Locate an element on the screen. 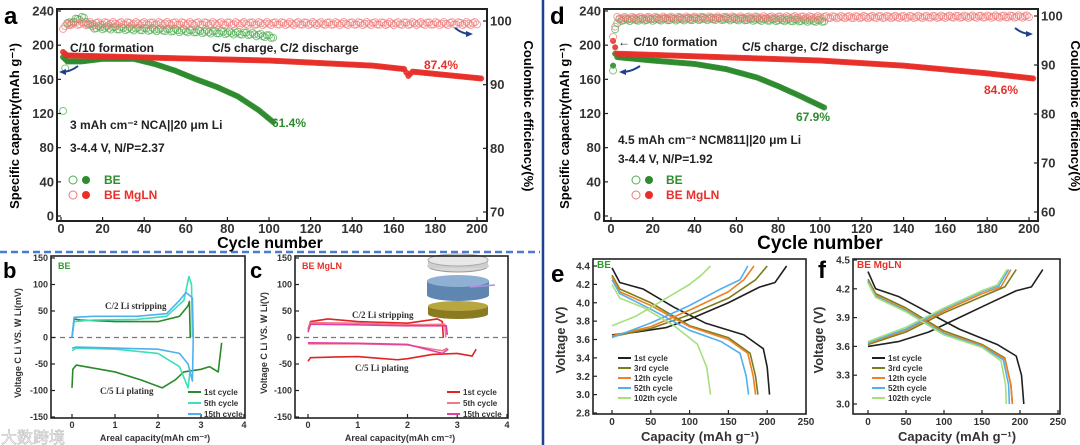  arrowhead-icon is located at coordinates (1029, 34).